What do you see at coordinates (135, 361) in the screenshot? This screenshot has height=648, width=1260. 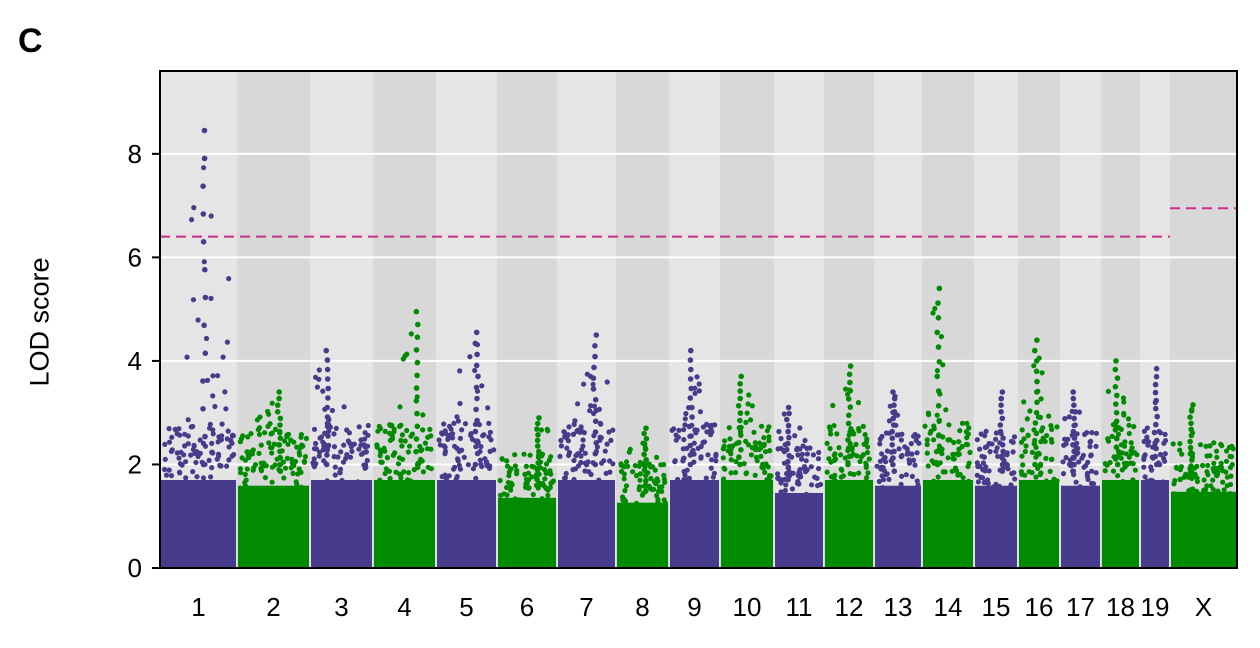 I see `y-tick-label: 4` at bounding box center [135, 361].